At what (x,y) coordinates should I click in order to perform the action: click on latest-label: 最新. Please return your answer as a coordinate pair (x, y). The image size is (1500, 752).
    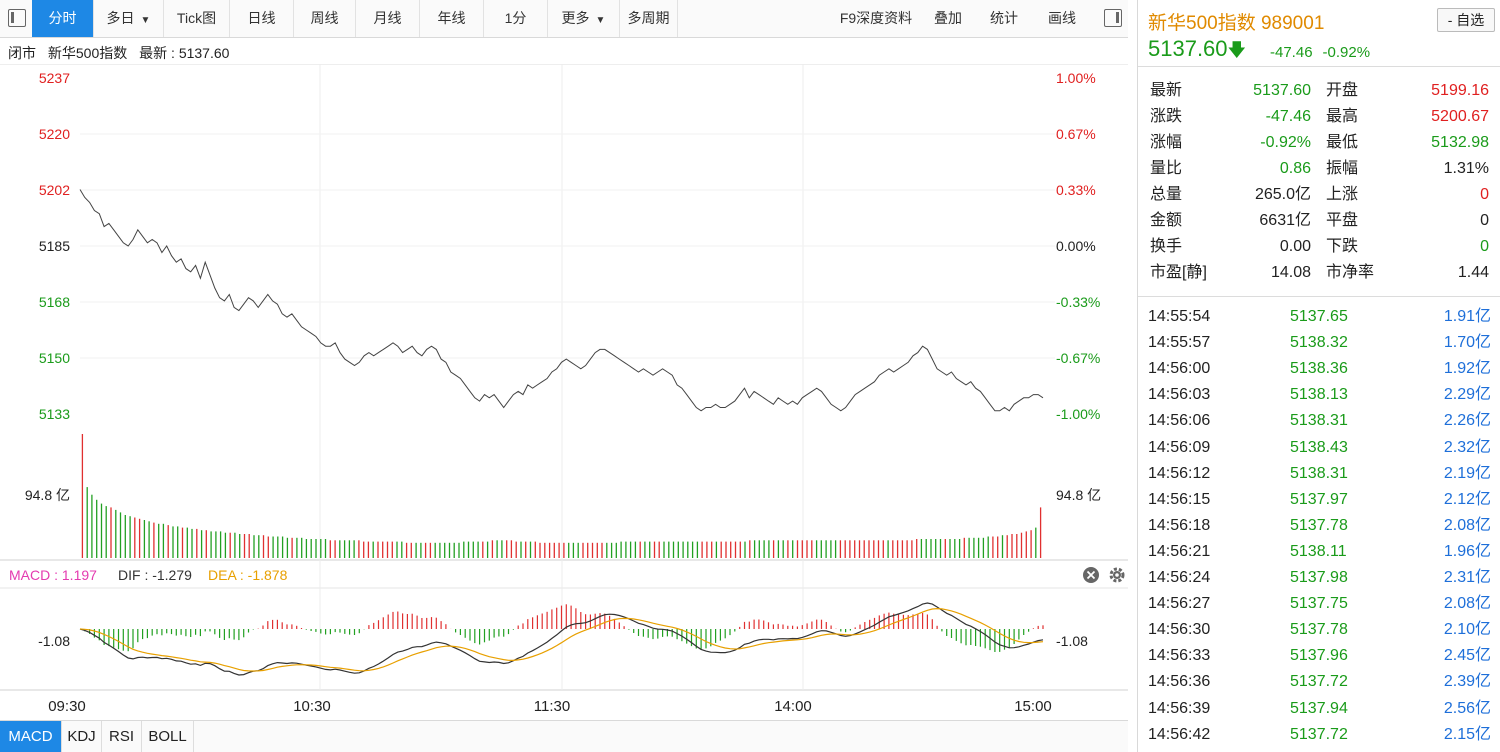
    Looking at the image, I should click on (153, 53).